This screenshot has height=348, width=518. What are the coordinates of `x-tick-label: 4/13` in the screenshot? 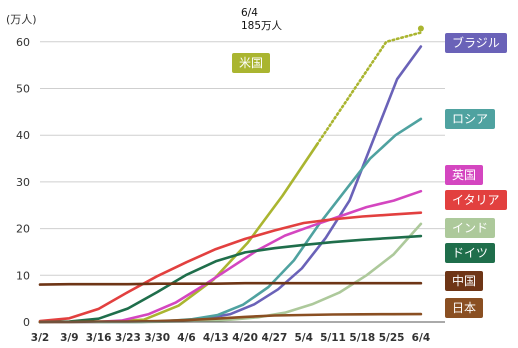 It's located at (216, 338).